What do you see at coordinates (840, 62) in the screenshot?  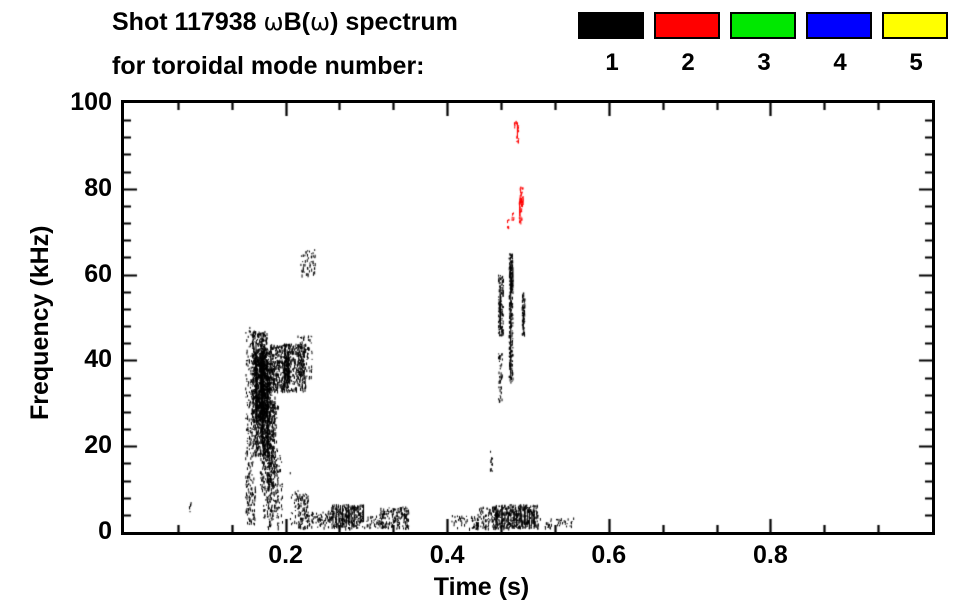 I see `legend-label-4: 4` at bounding box center [840, 62].